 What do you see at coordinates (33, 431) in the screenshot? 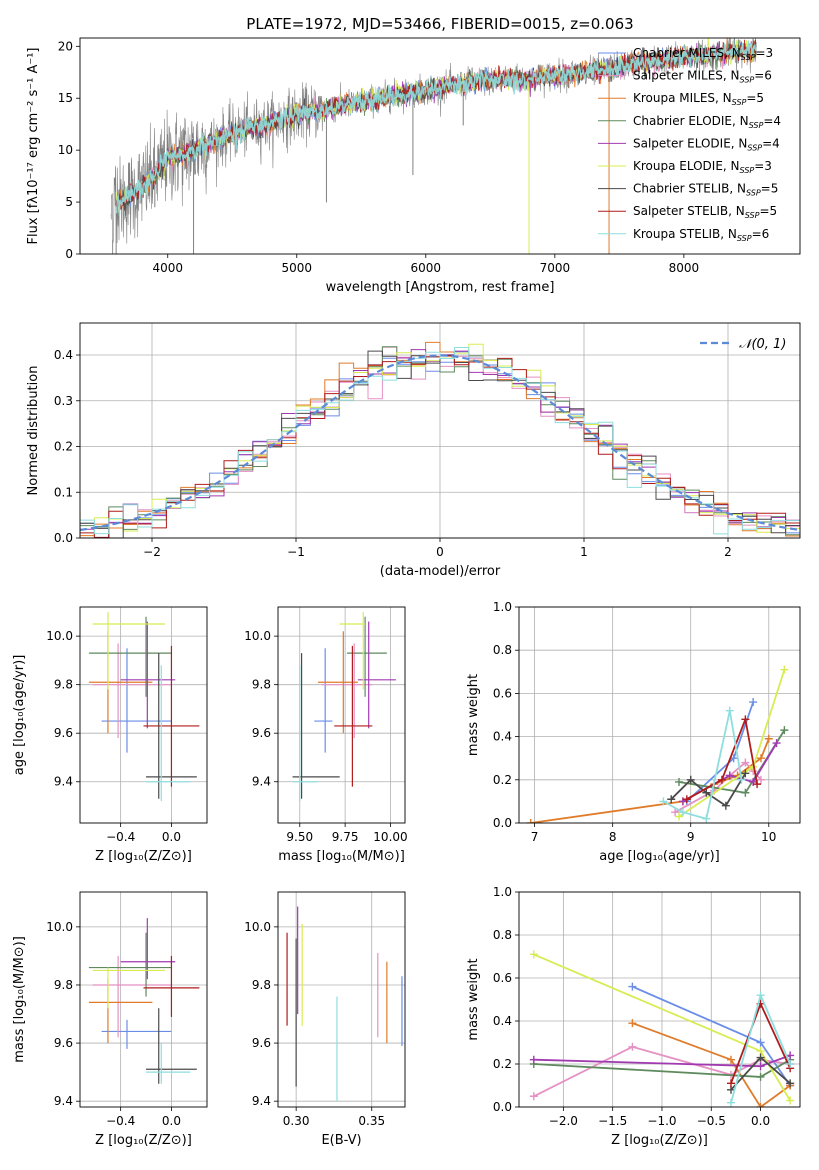
I see `y-axis-label: Normed distribution` at bounding box center [33, 431].